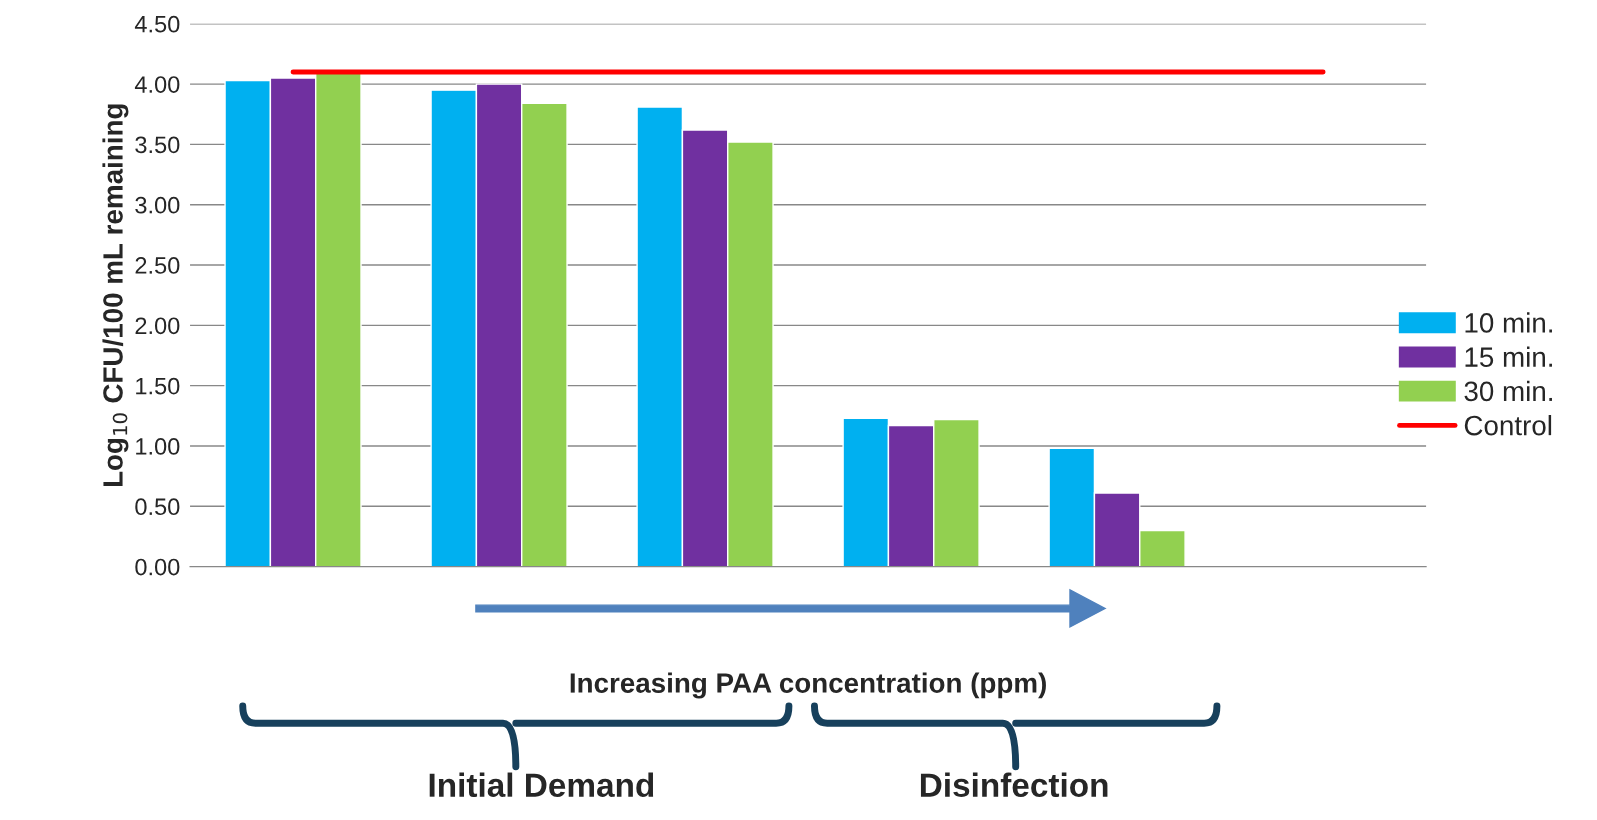 The height and width of the screenshot is (820, 1597). What do you see at coordinates (1508, 391) in the screenshot?
I see `legend-label: 30 min.` at bounding box center [1508, 391].